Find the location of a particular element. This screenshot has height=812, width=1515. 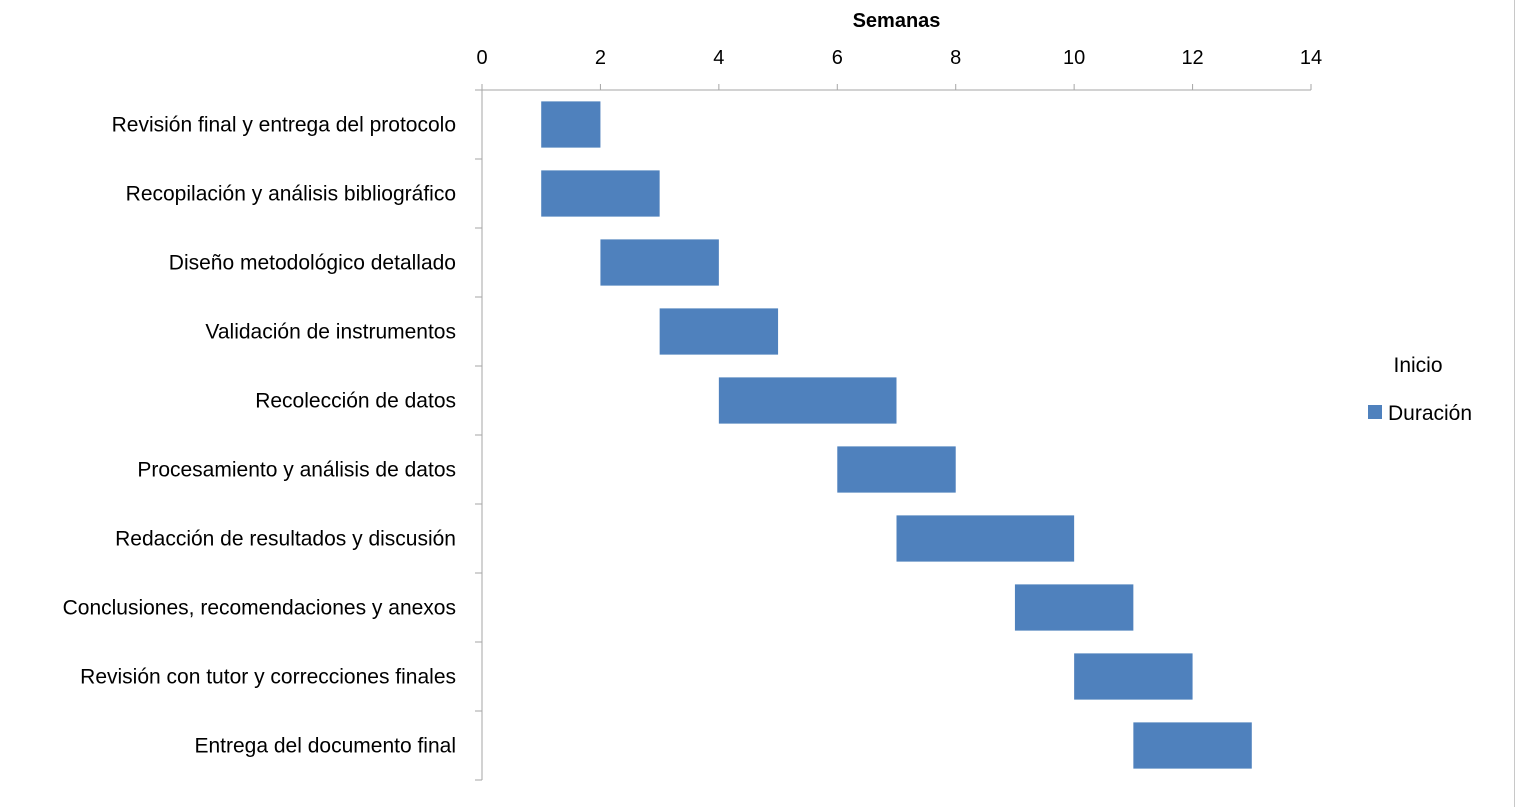

x-axis-title: Semanas is located at coordinates (897, 21).